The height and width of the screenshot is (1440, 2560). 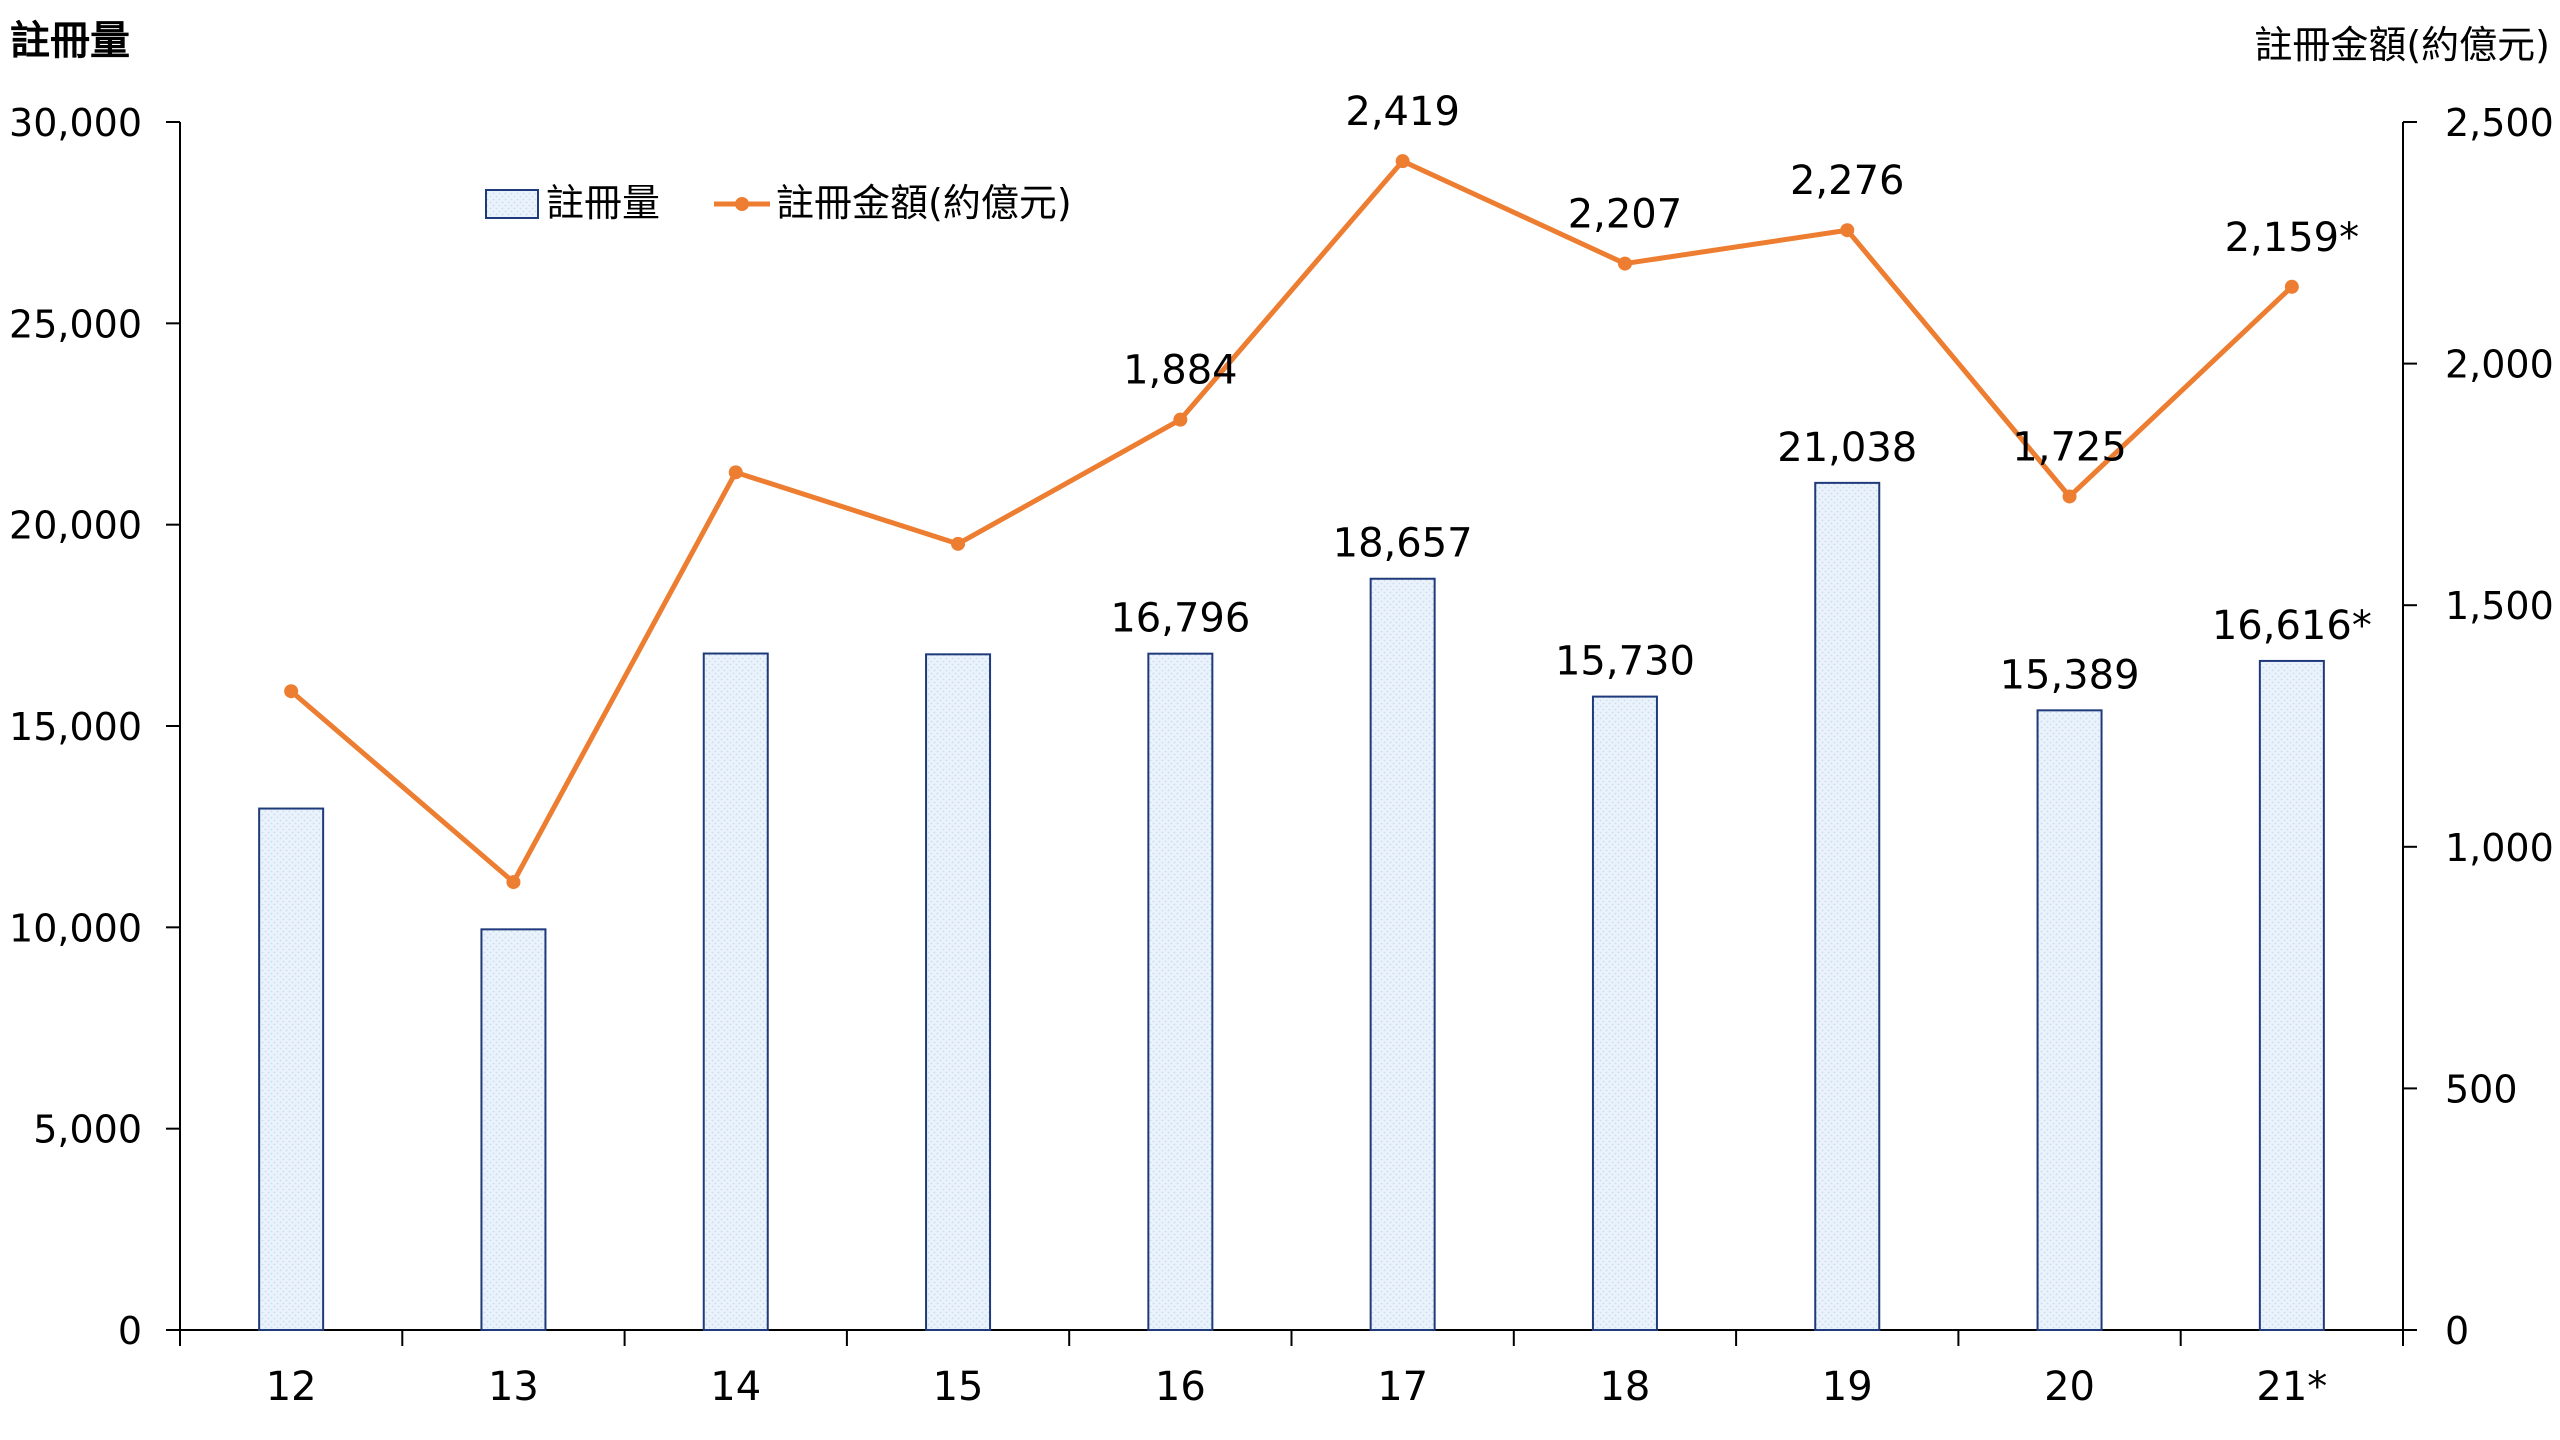 What do you see at coordinates (75, 526) in the screenshot?
I see `left-tick-label: 20,000` at bounding box center [75, 526].